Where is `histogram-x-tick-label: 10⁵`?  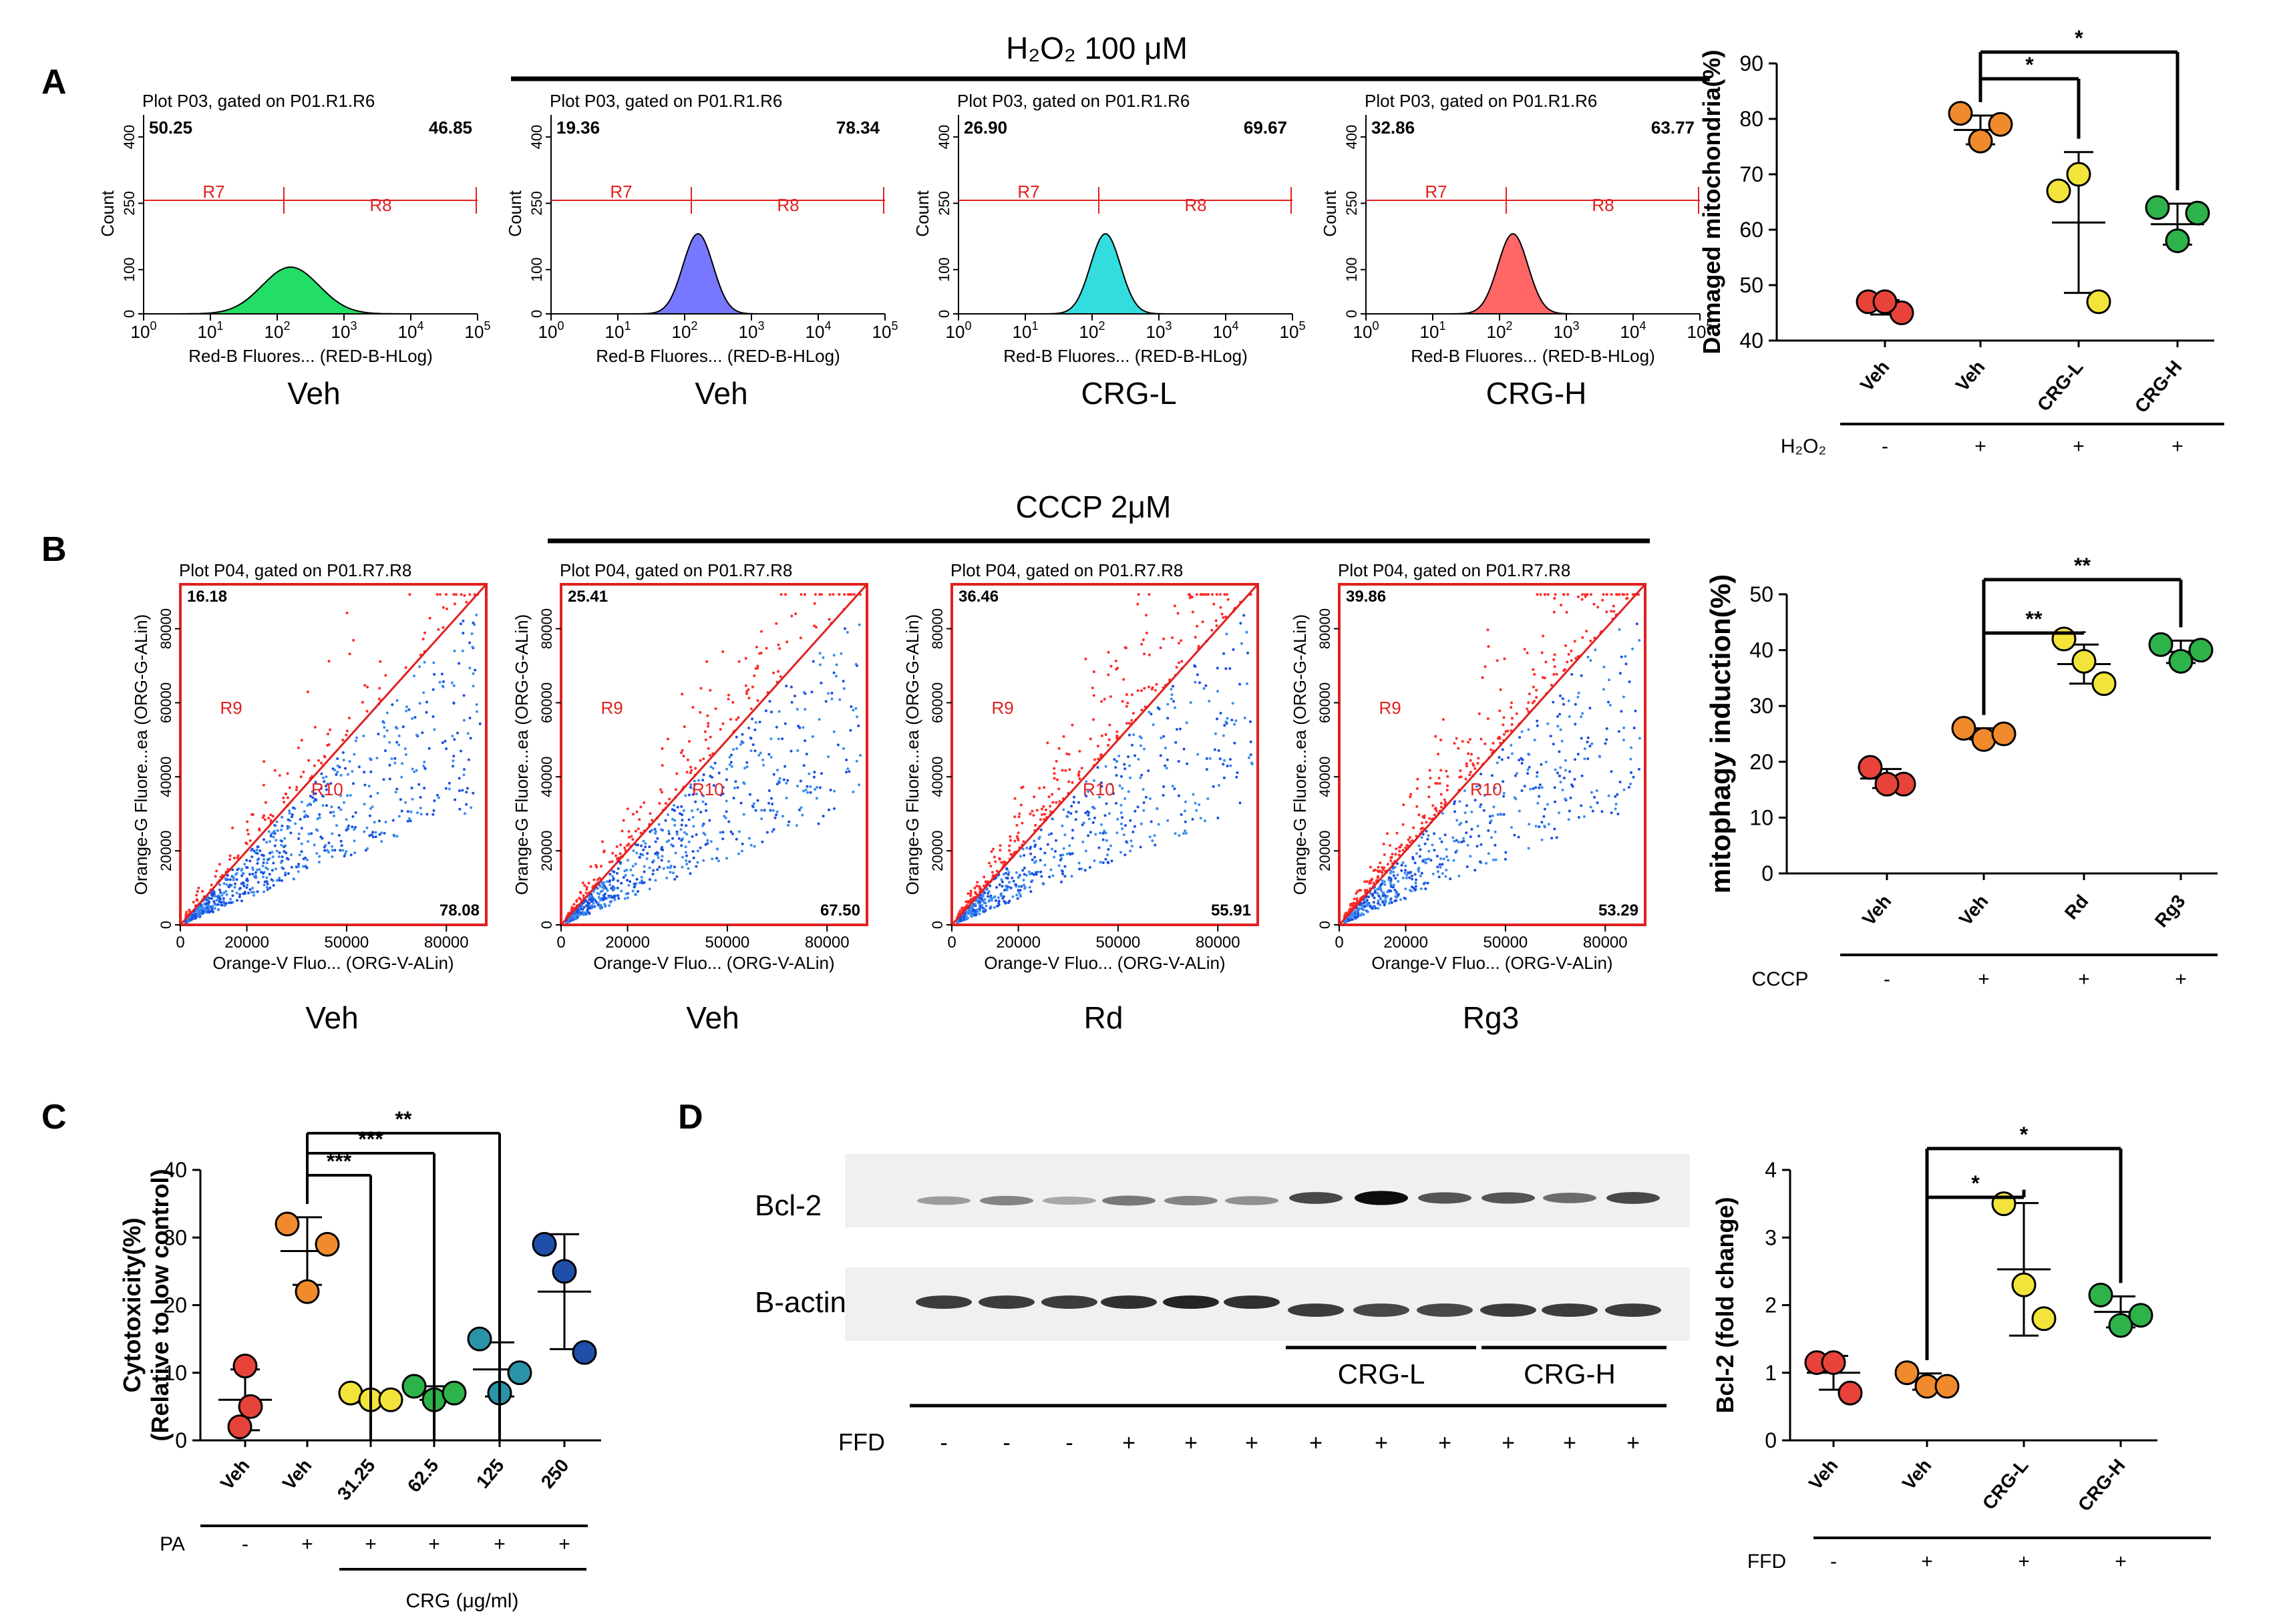
histogram-x-tick-label: 10⁵ is located at coordinates (1293, 330).